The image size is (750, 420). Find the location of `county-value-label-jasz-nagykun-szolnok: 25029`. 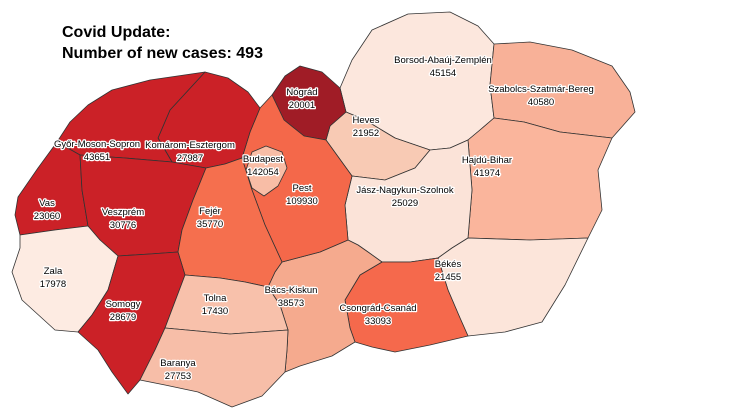

county-value-label-jasz-nagykun-szolnok: 25029 is located at coordinates (405, 203).